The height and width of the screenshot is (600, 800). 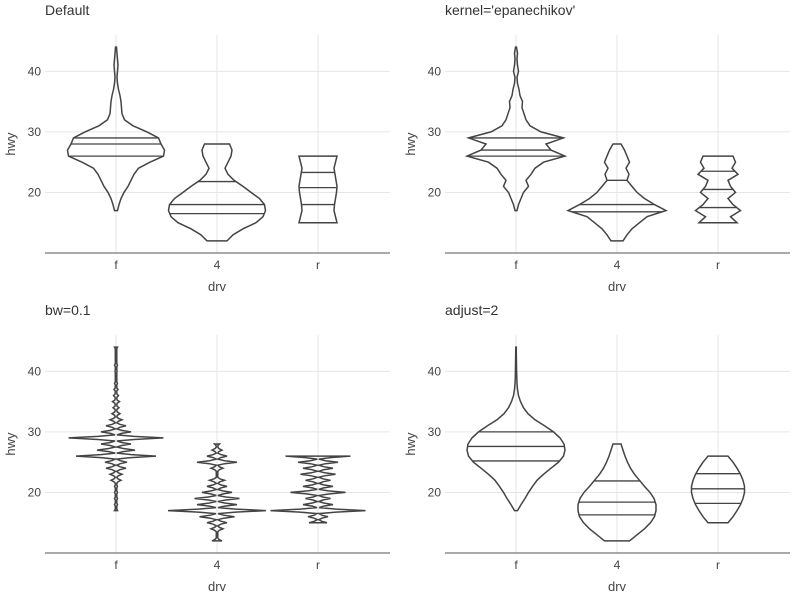 What do you see at coordinates (510, 10) in the screenshot?
I see `panel-title: kernel='epanechikov'` at bounding box center [510, 10].